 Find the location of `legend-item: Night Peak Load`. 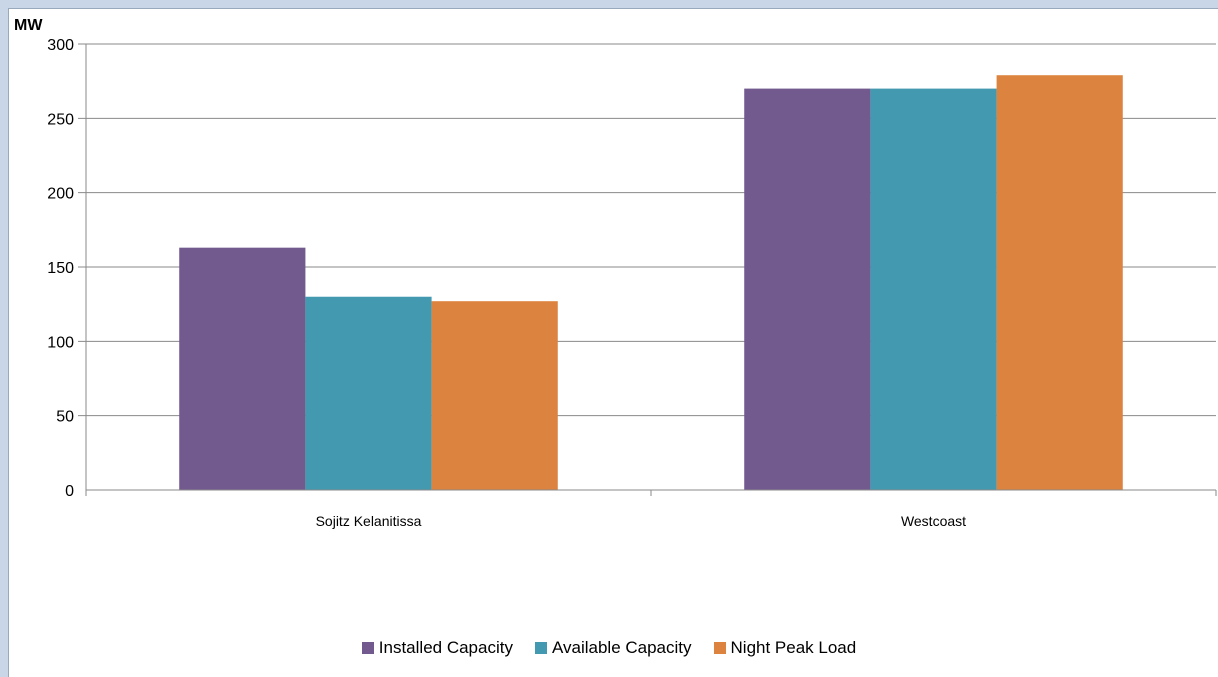

legend-item: Night Peak Load is located at coordinates (785, 648).